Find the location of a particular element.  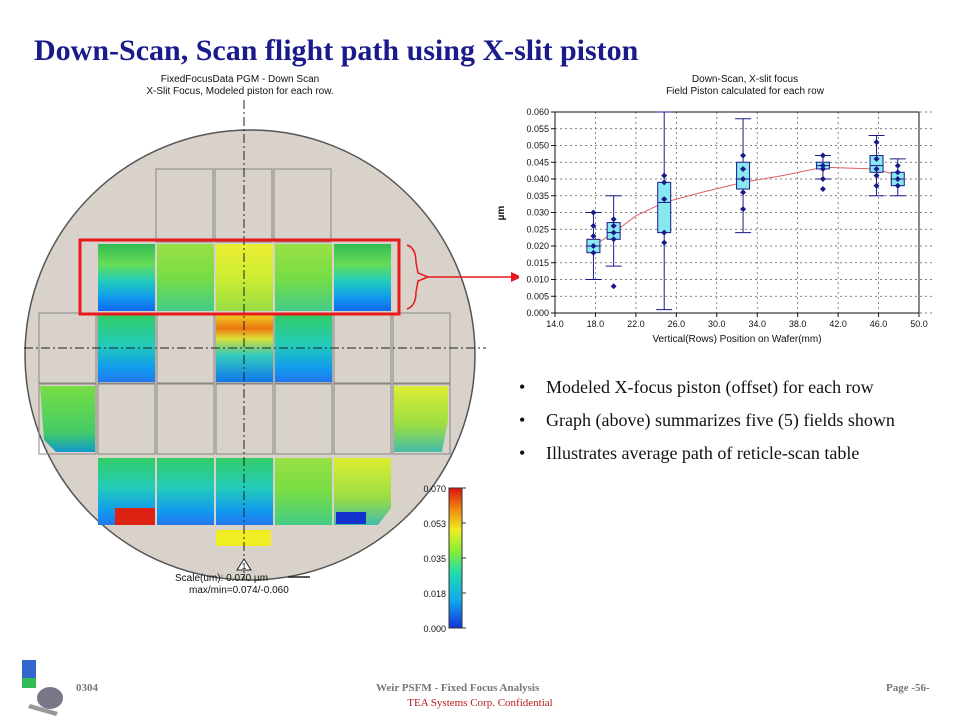

x-axis: 14.0 18.0 22.0 26.0 30.0 34.0 38.0 42.0 46.0 50.0 is located at coordinates (737, 321).